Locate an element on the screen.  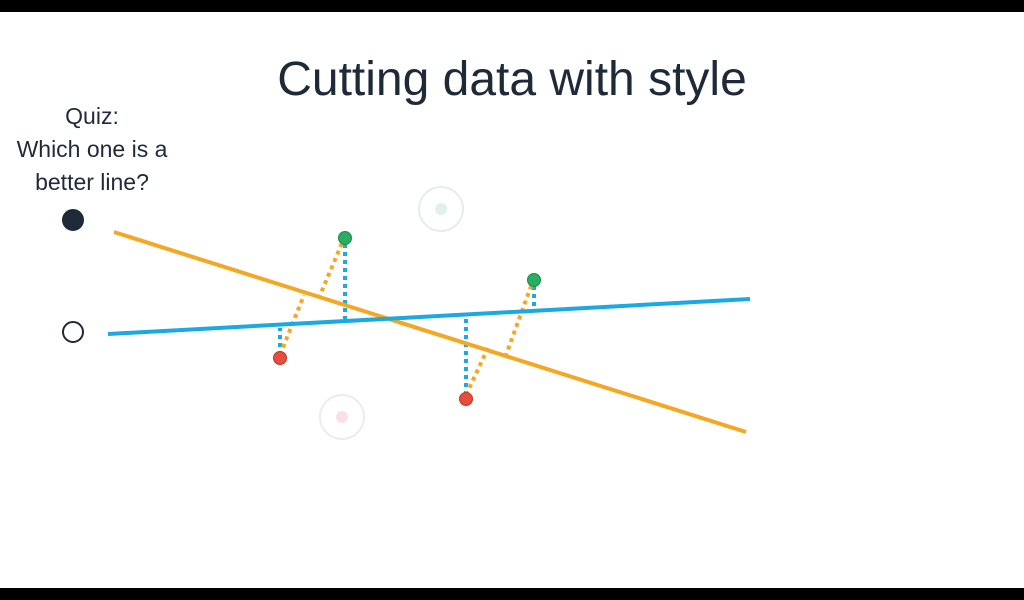
blue-fit-line is located at coordinates (429, 316).